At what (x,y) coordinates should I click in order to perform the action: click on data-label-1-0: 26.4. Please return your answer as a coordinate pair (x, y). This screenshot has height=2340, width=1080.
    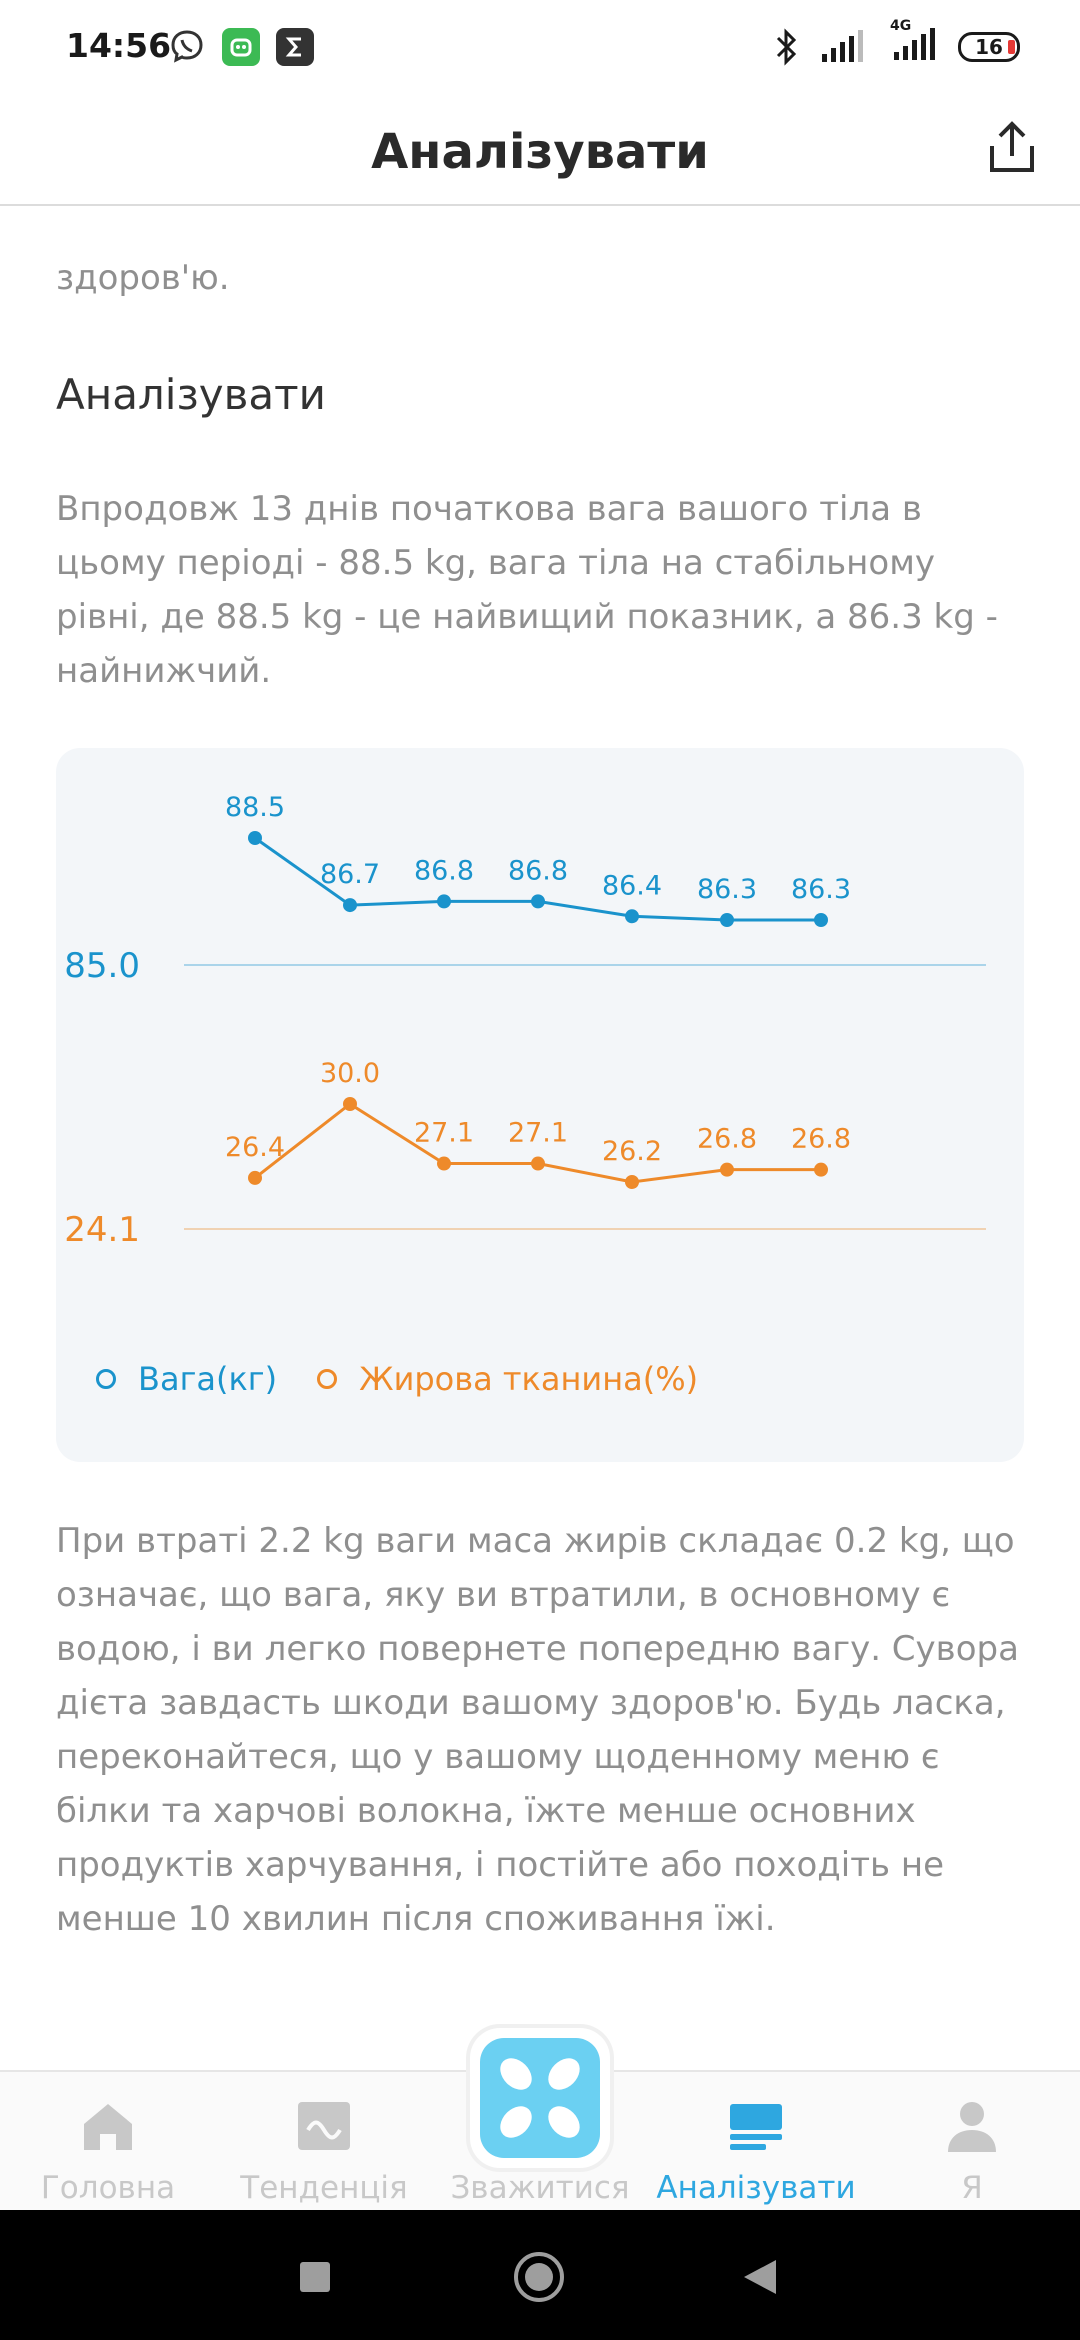
    Looking at the image, I should click on (255, 1147).